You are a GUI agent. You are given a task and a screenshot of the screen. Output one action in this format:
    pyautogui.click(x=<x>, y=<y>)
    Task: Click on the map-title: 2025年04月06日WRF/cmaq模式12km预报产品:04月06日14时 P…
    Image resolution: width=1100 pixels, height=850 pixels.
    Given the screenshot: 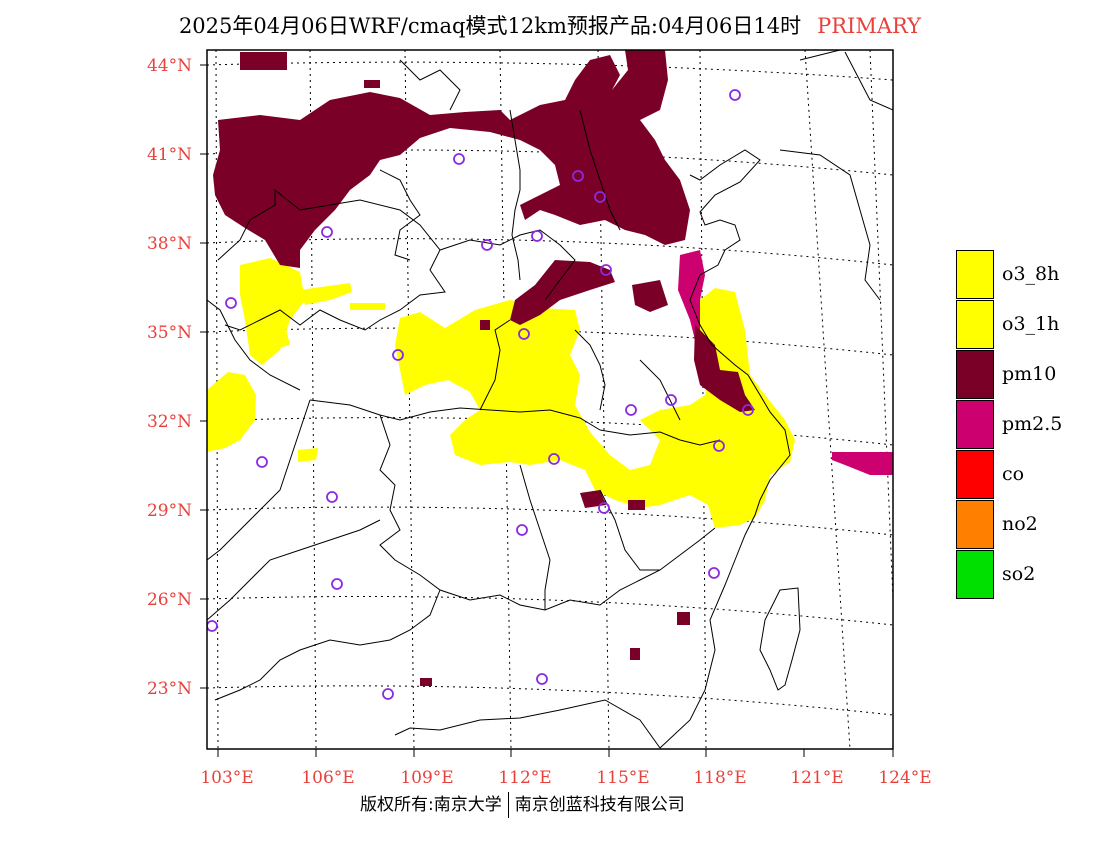 What is the action you would take?
    pyautogui.click(x=550, y=25)
    